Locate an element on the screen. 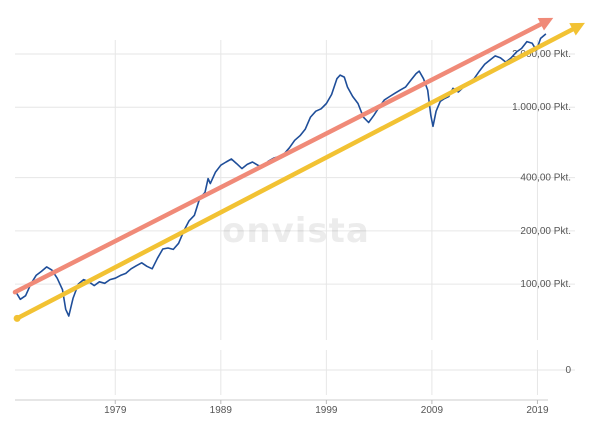 Image resolution: width=603 pixels, height=429 pixels. x-tick-label: 1979 is located at coordinates (115, 410).